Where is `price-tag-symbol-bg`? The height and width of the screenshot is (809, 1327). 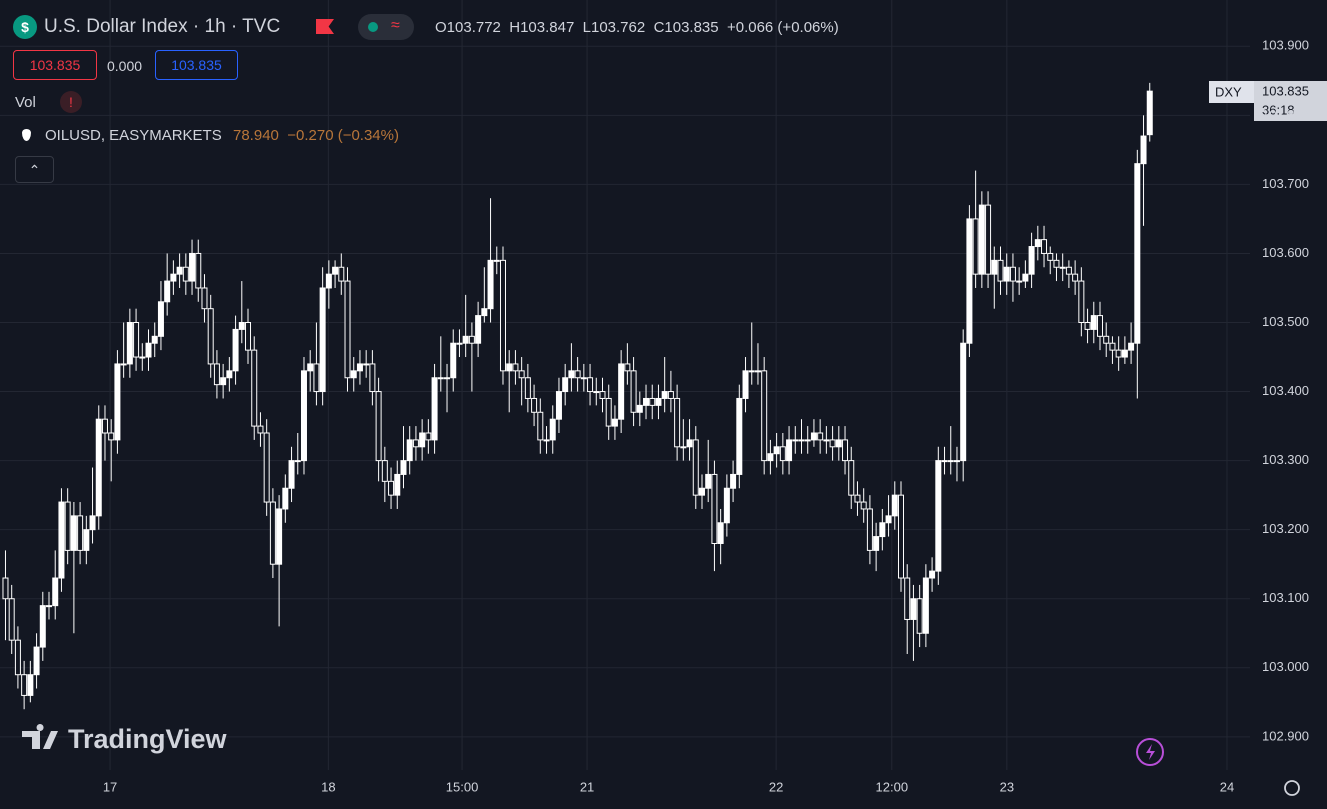 price-tag-symbol-bg is located at coordinates (1231, 92).